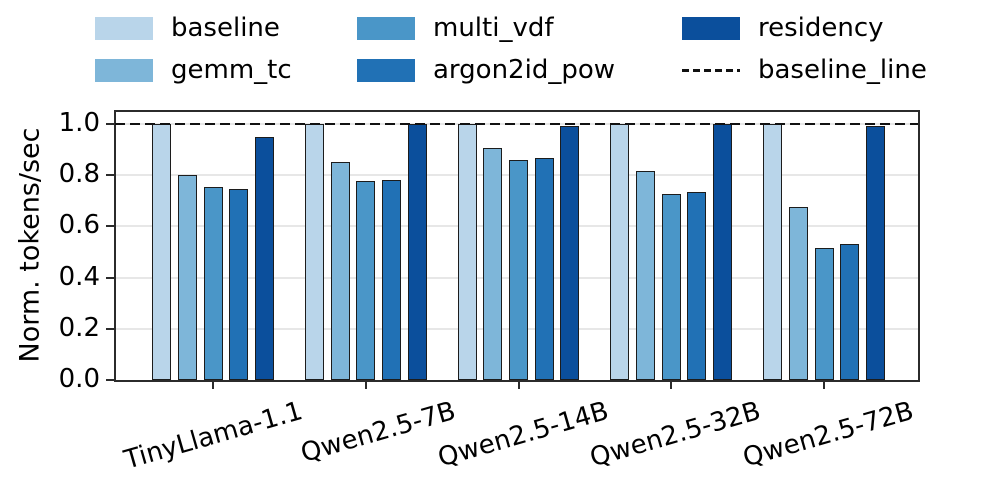 The image size is (996, 498). Describe the element at coordinates (723, 251) in the screenshot. I see `bar-residency-Qwen2.5-32B` at that location.